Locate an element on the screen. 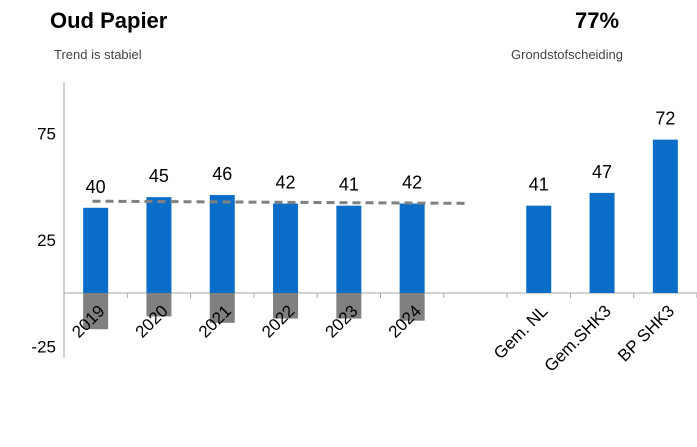 Image resolution: width=697 pixels, height=447 pixels. x-tick-label: Gem.SHK3 is located at coordinates (578, 338).